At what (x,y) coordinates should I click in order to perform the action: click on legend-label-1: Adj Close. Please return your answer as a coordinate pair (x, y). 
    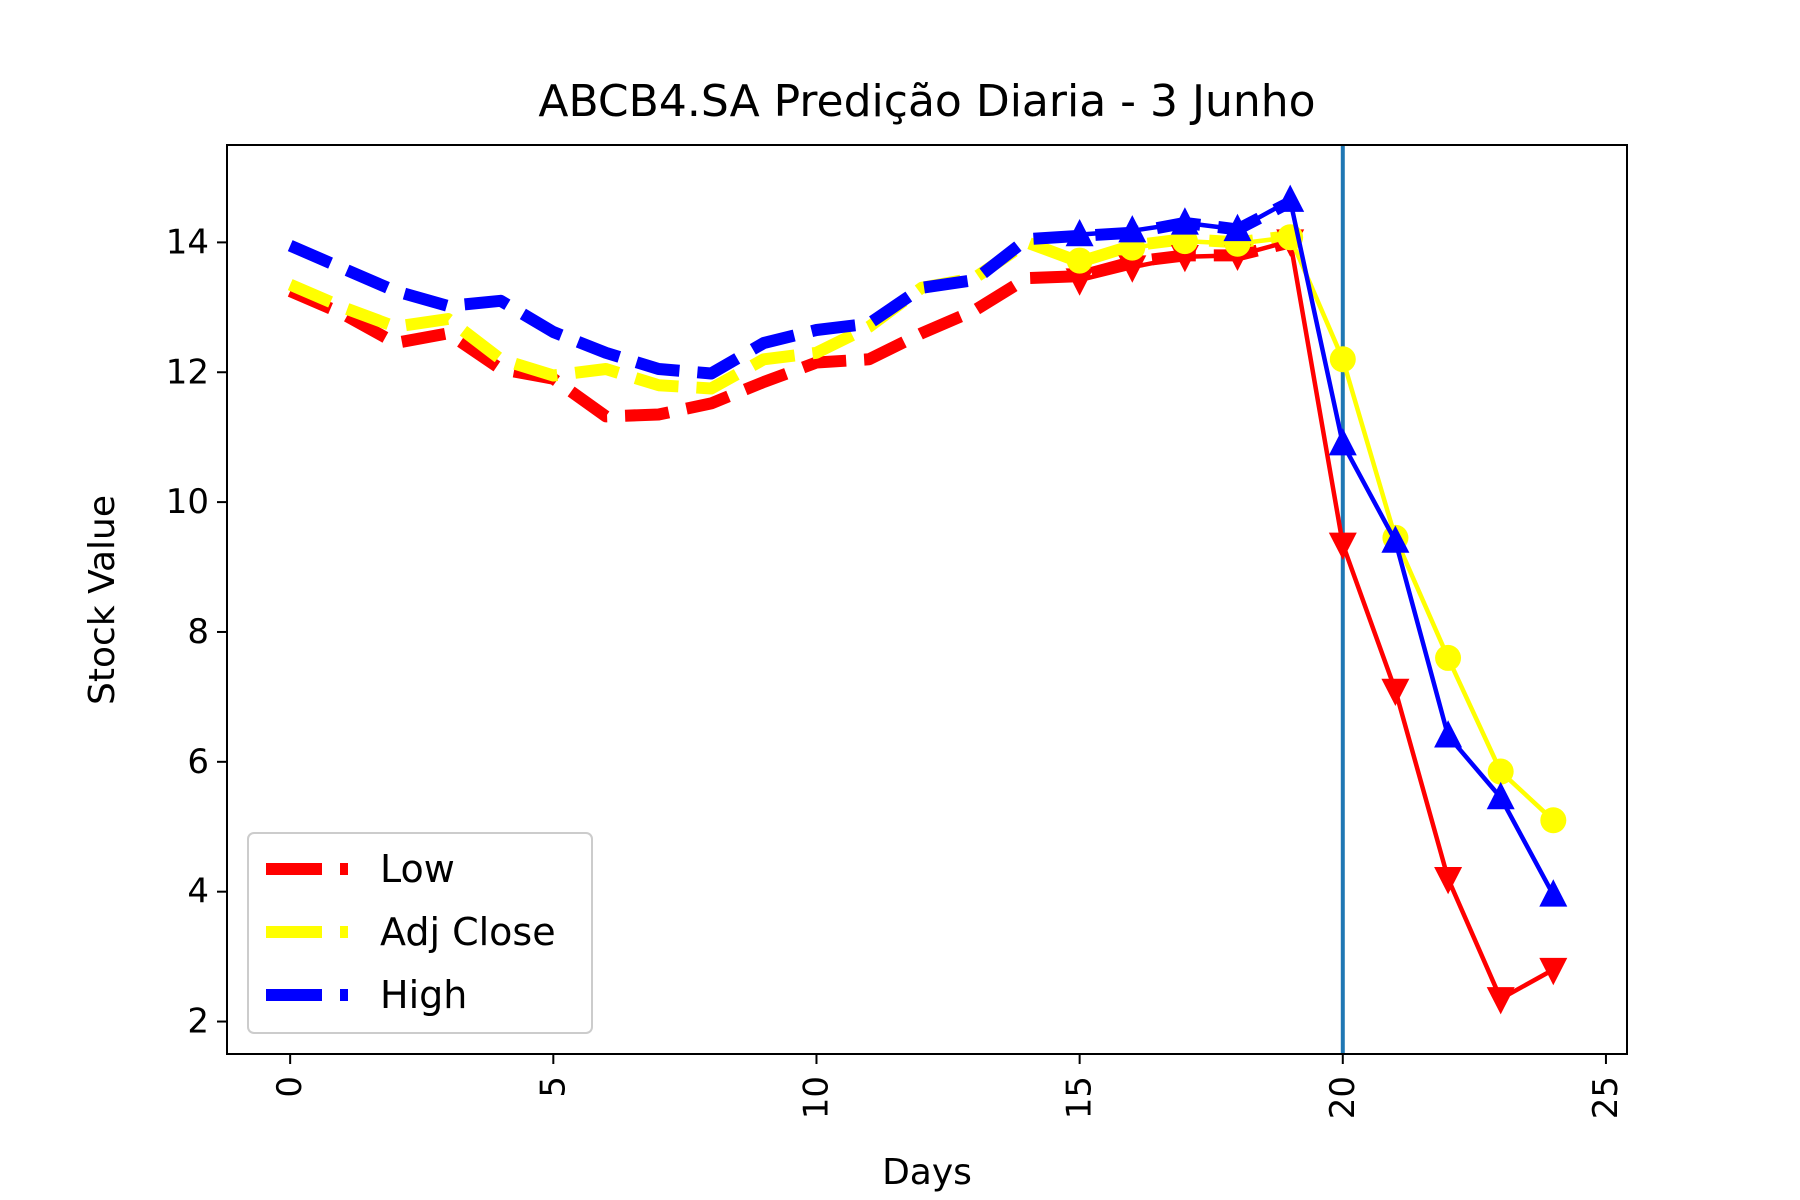
    Looking at the image, I should click on (468, 932).